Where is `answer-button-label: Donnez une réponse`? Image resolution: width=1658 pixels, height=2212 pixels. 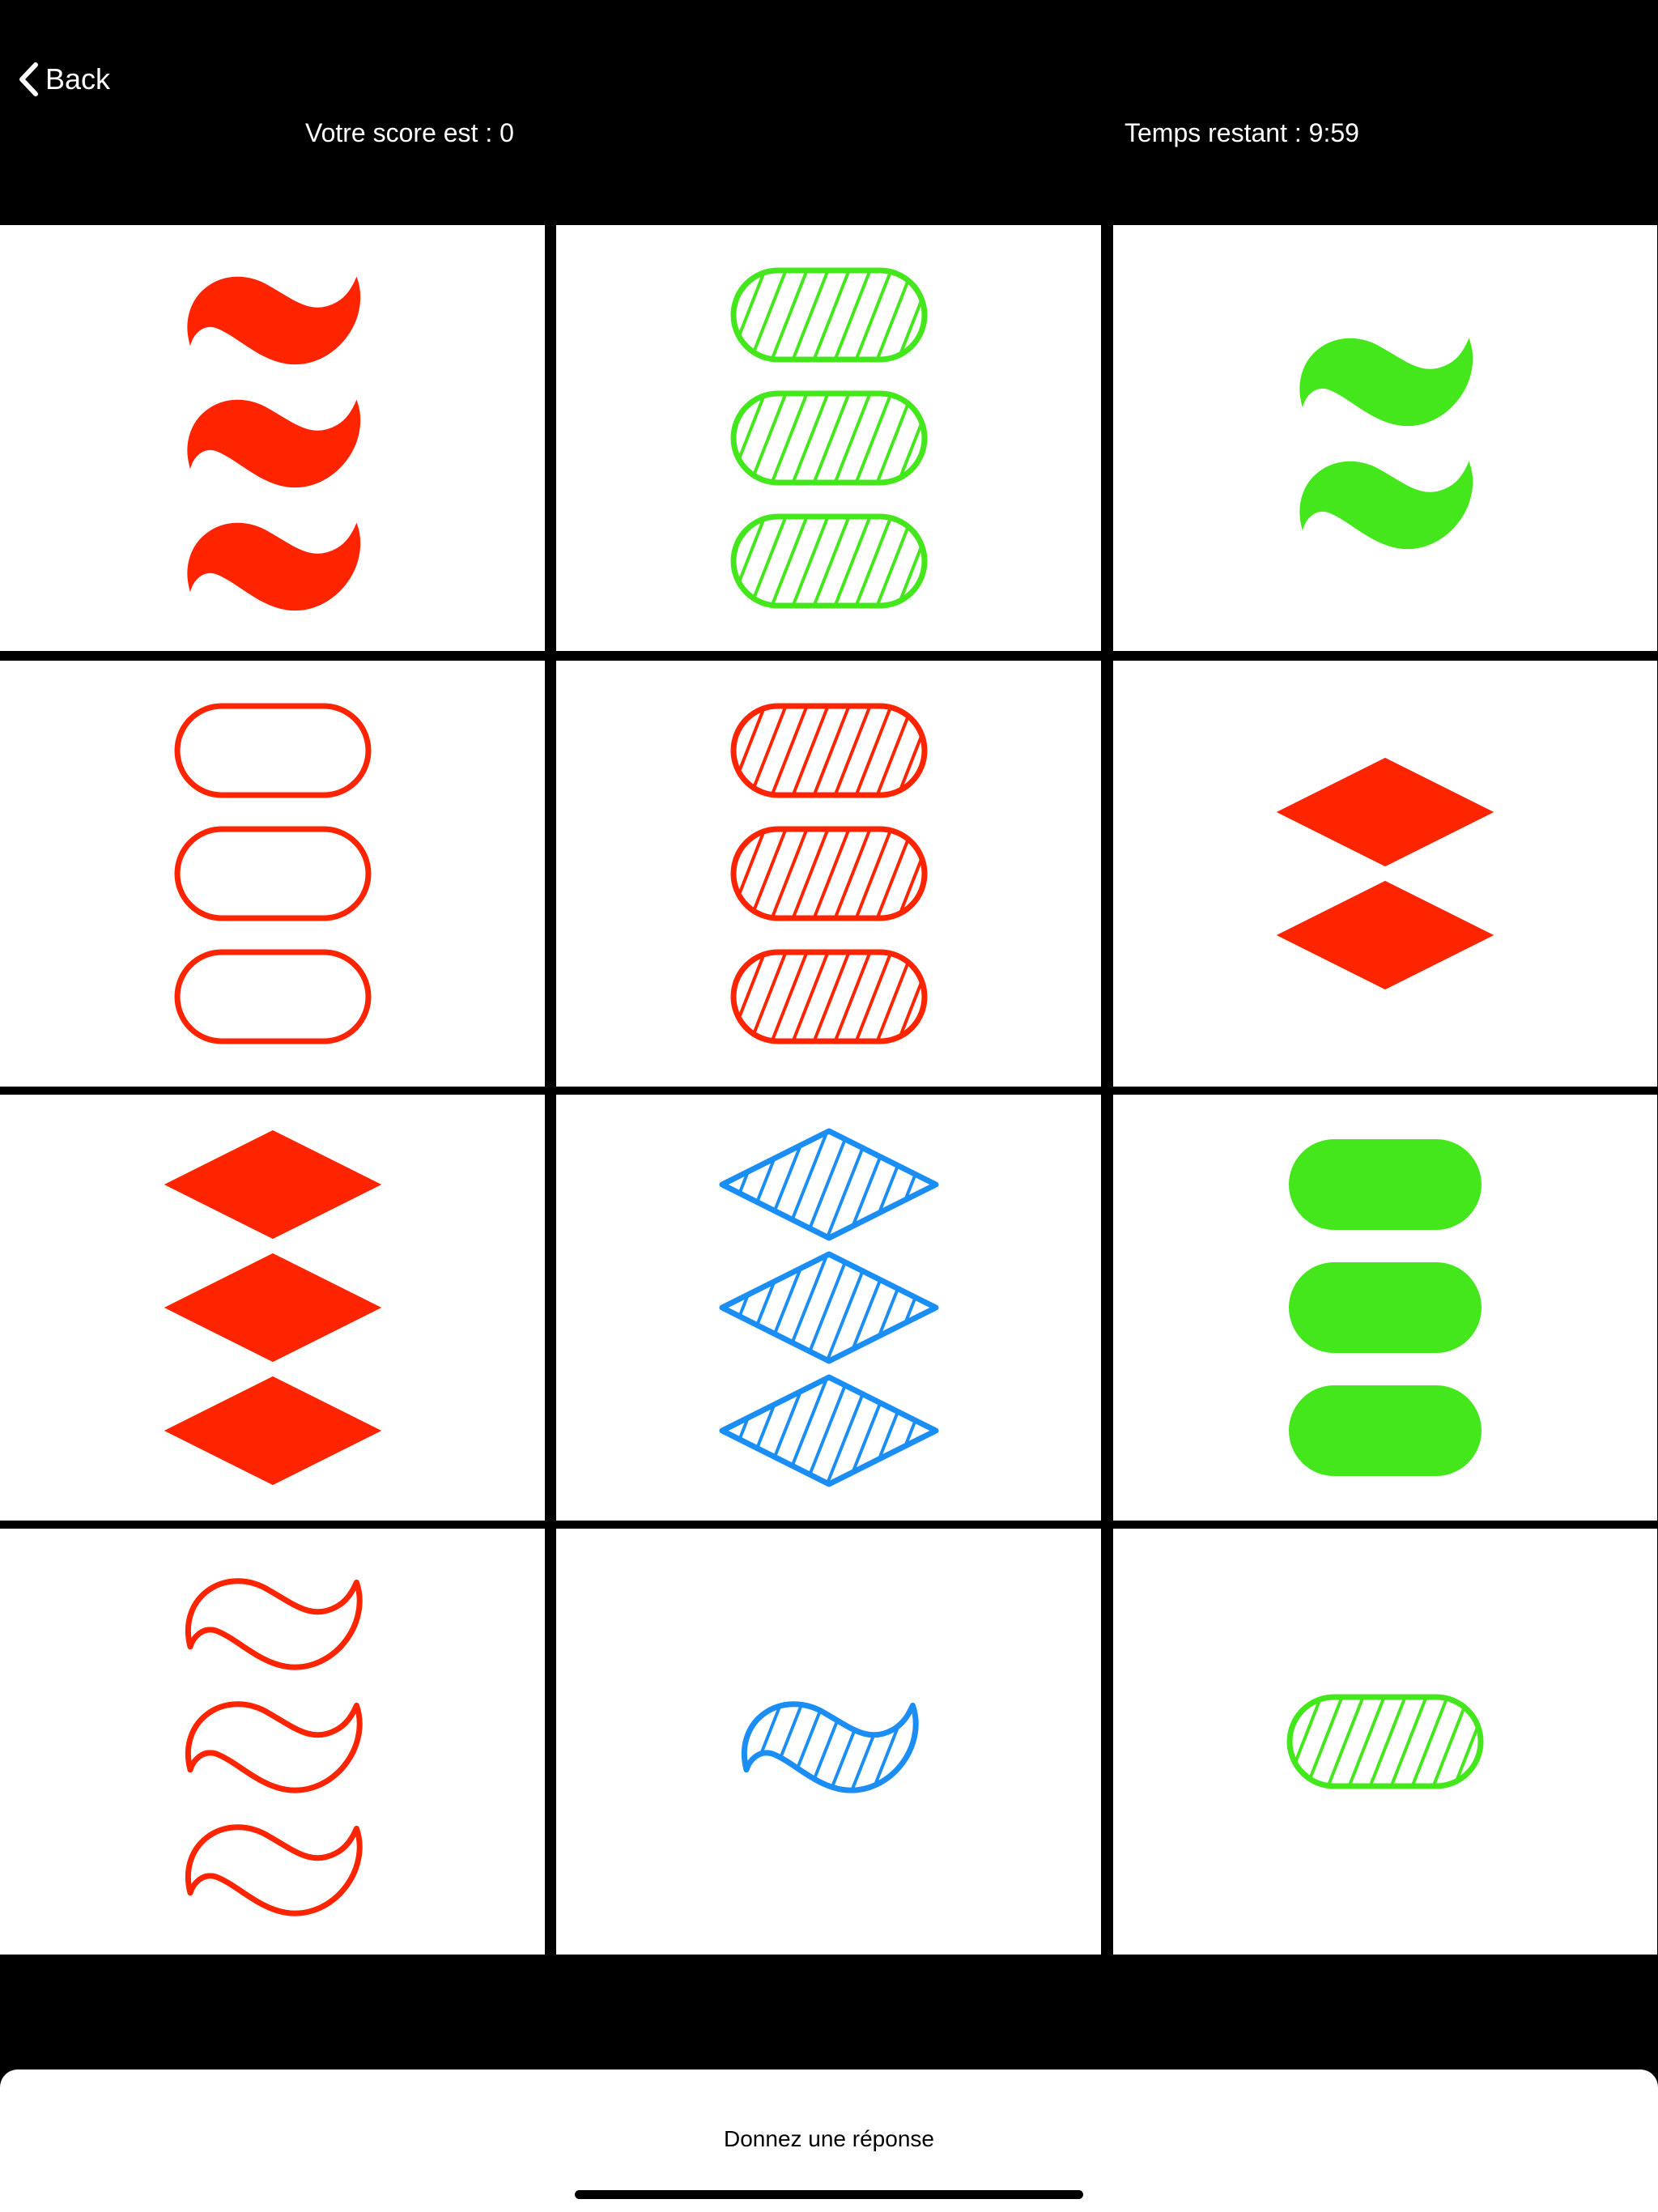
answer-button-label: Donnez une réponse is located at coordinates (829, 2138).